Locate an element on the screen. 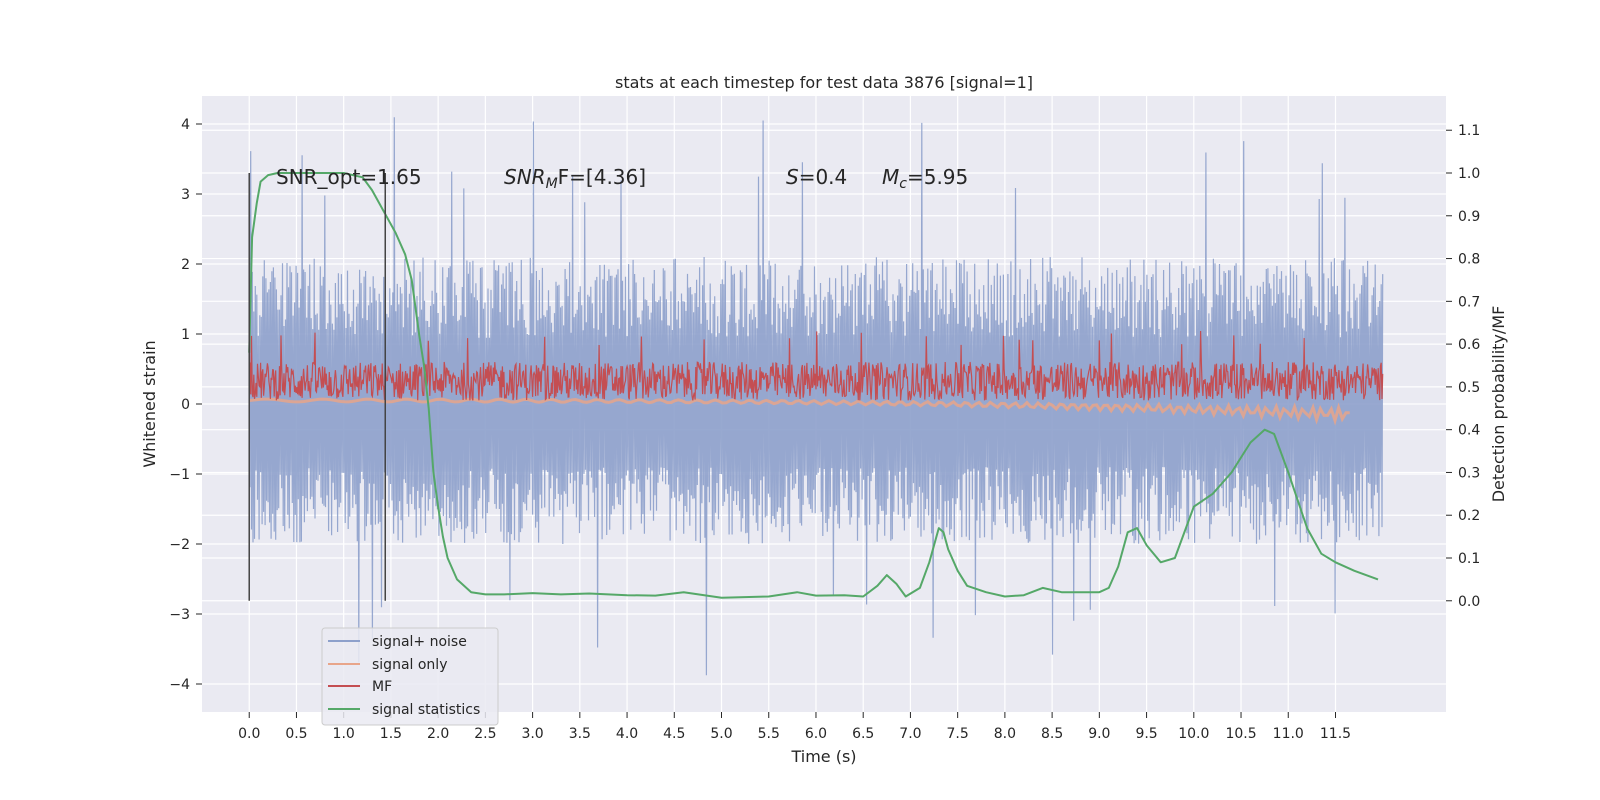 The height and width of the screenshot is (800, 1600). y2-tick-label: 0.5 is located at coordinates (1469, 388).